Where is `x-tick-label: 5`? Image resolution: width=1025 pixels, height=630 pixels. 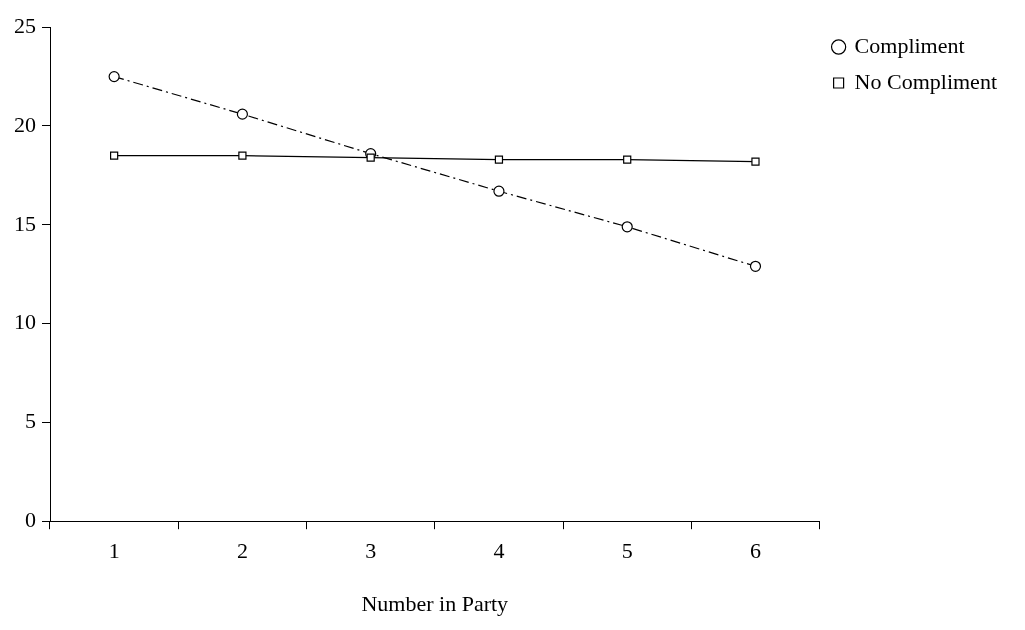 x-tick-label: 5 is located at coordinates (627, 551).